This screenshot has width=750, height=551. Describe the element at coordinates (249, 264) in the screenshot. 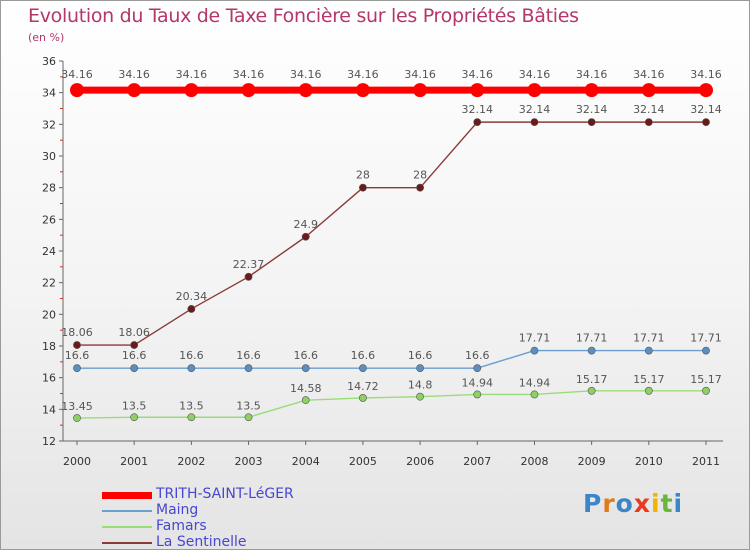

I see `data-label: 22.37` at that location.